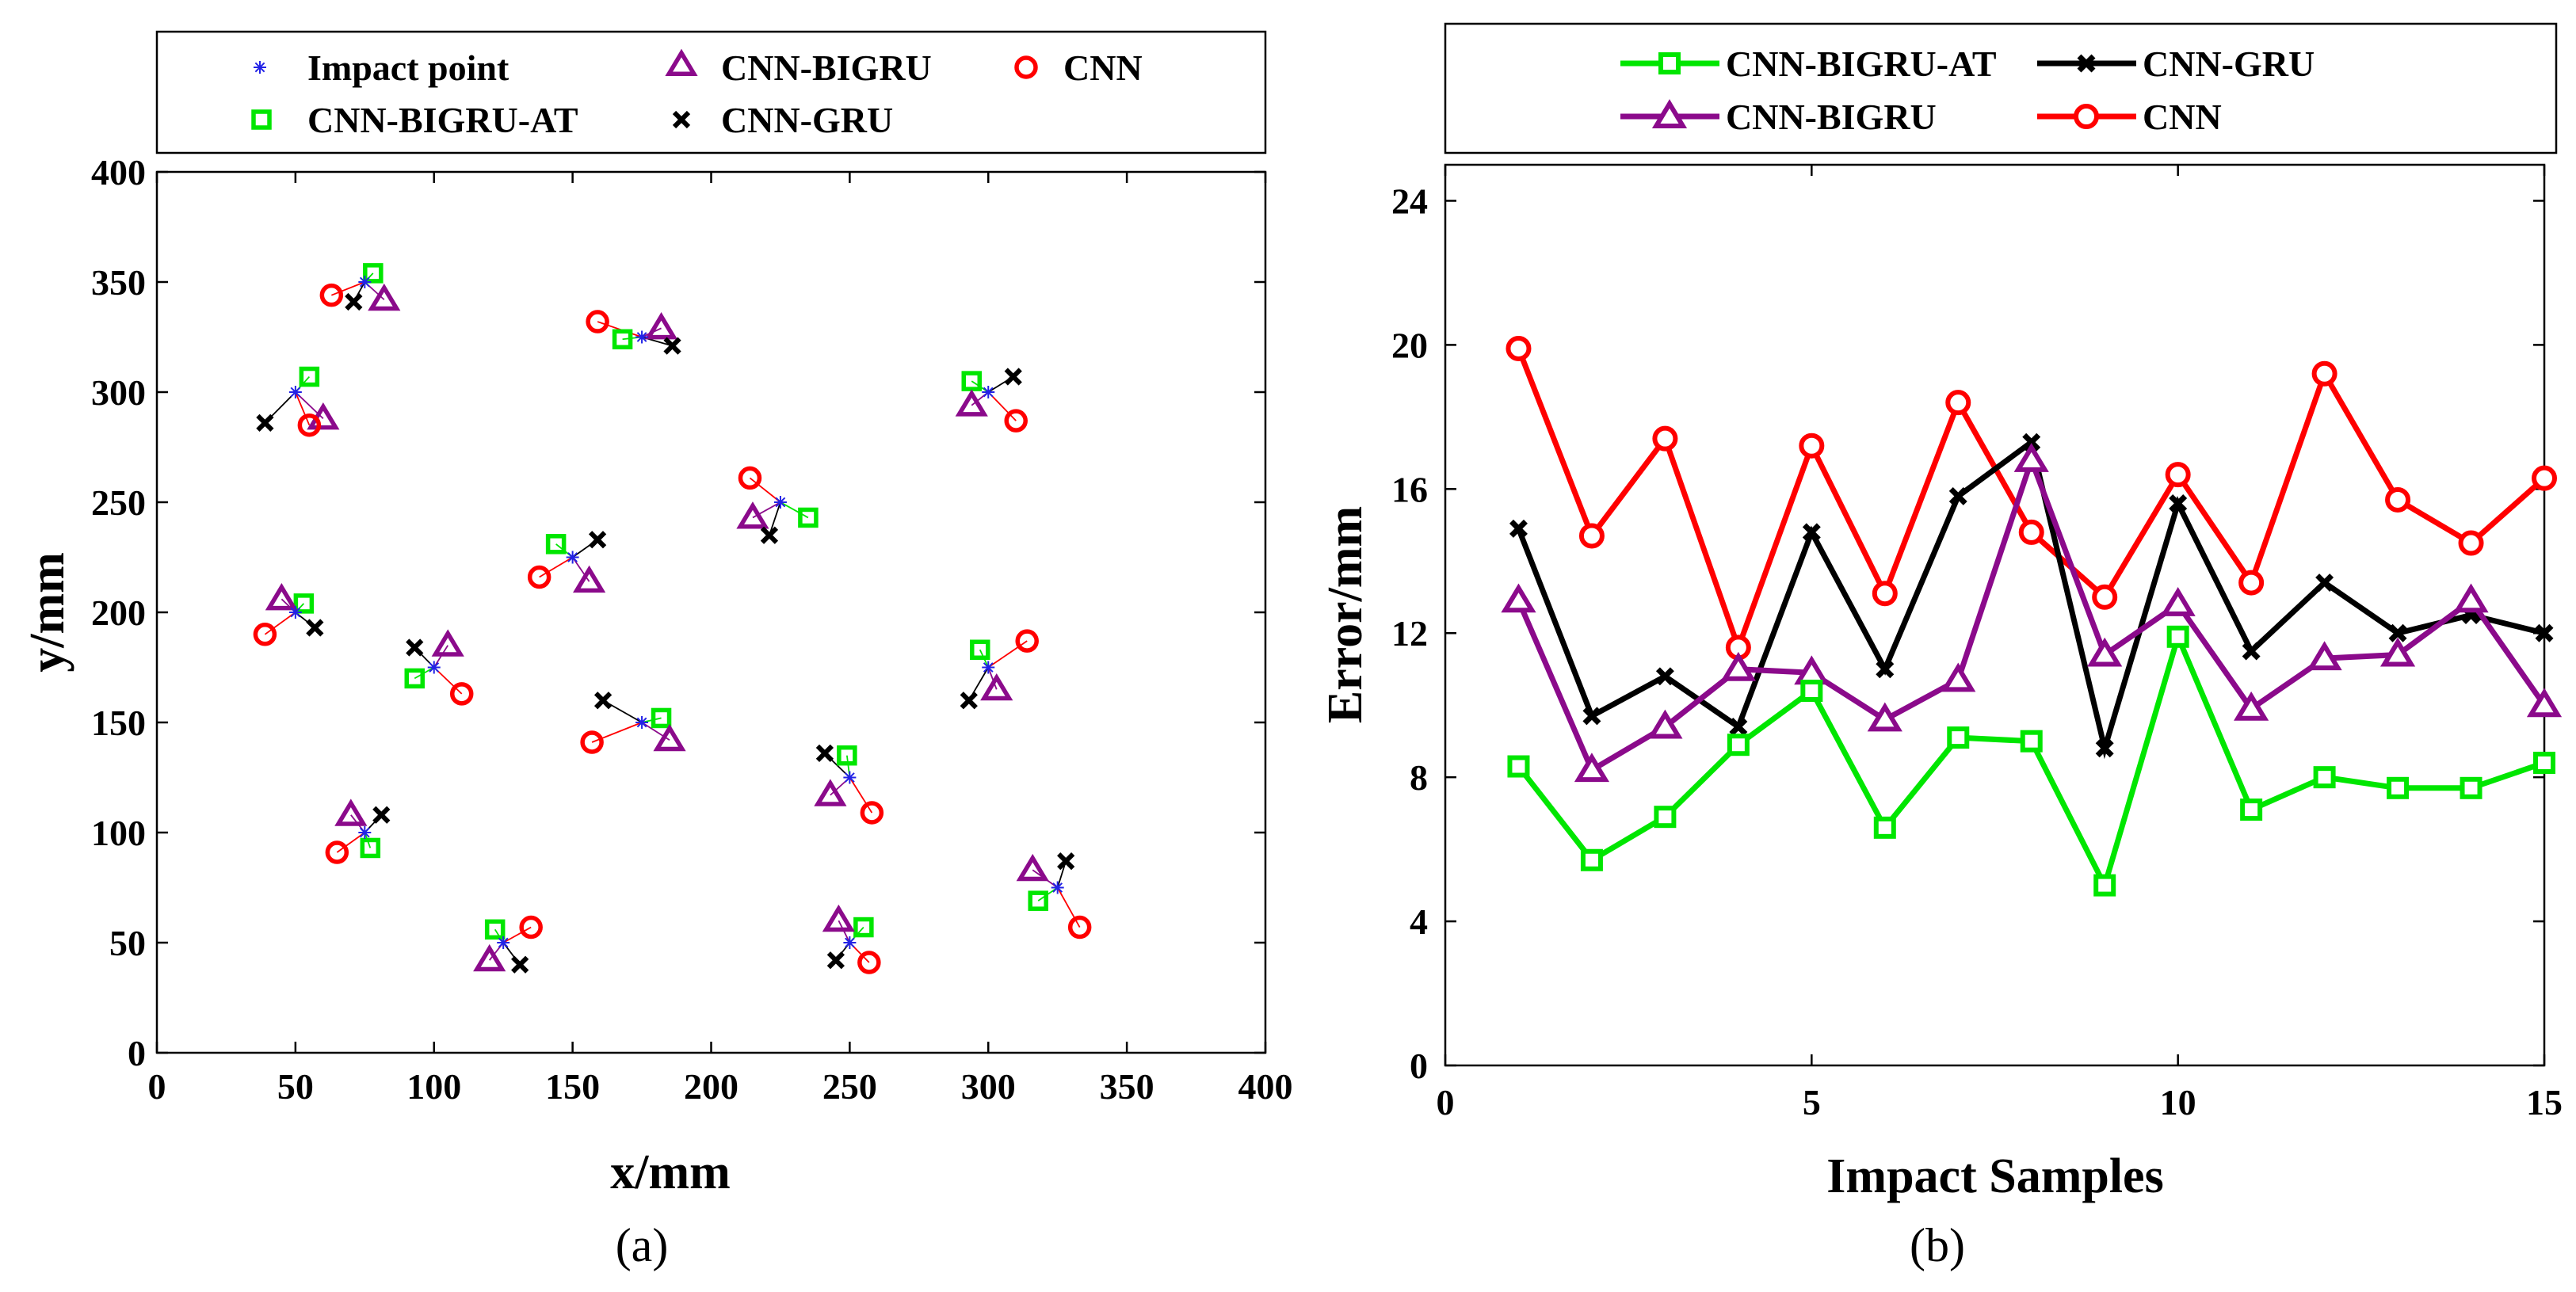 The height and width of the screenshot is (1292, 2576). I want to click on legend-a-gru: CNN-GRU, so click(782, 120).